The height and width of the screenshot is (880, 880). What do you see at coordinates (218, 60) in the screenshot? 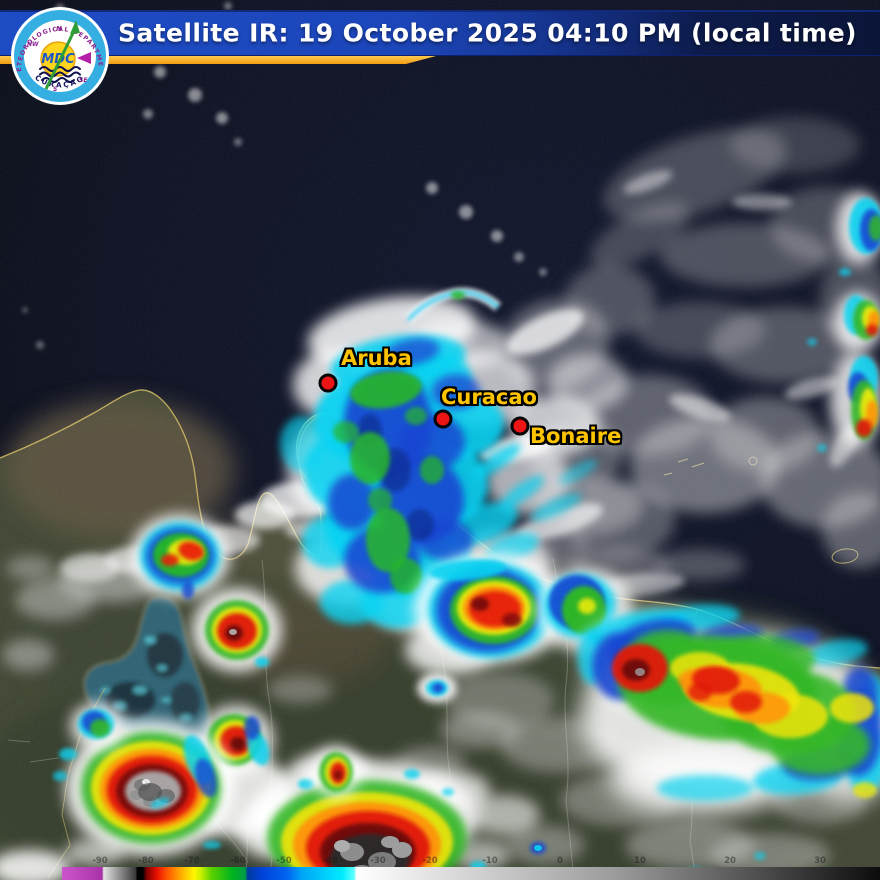
I see `banner-accent-stripe` at bounding box center [218, 60].